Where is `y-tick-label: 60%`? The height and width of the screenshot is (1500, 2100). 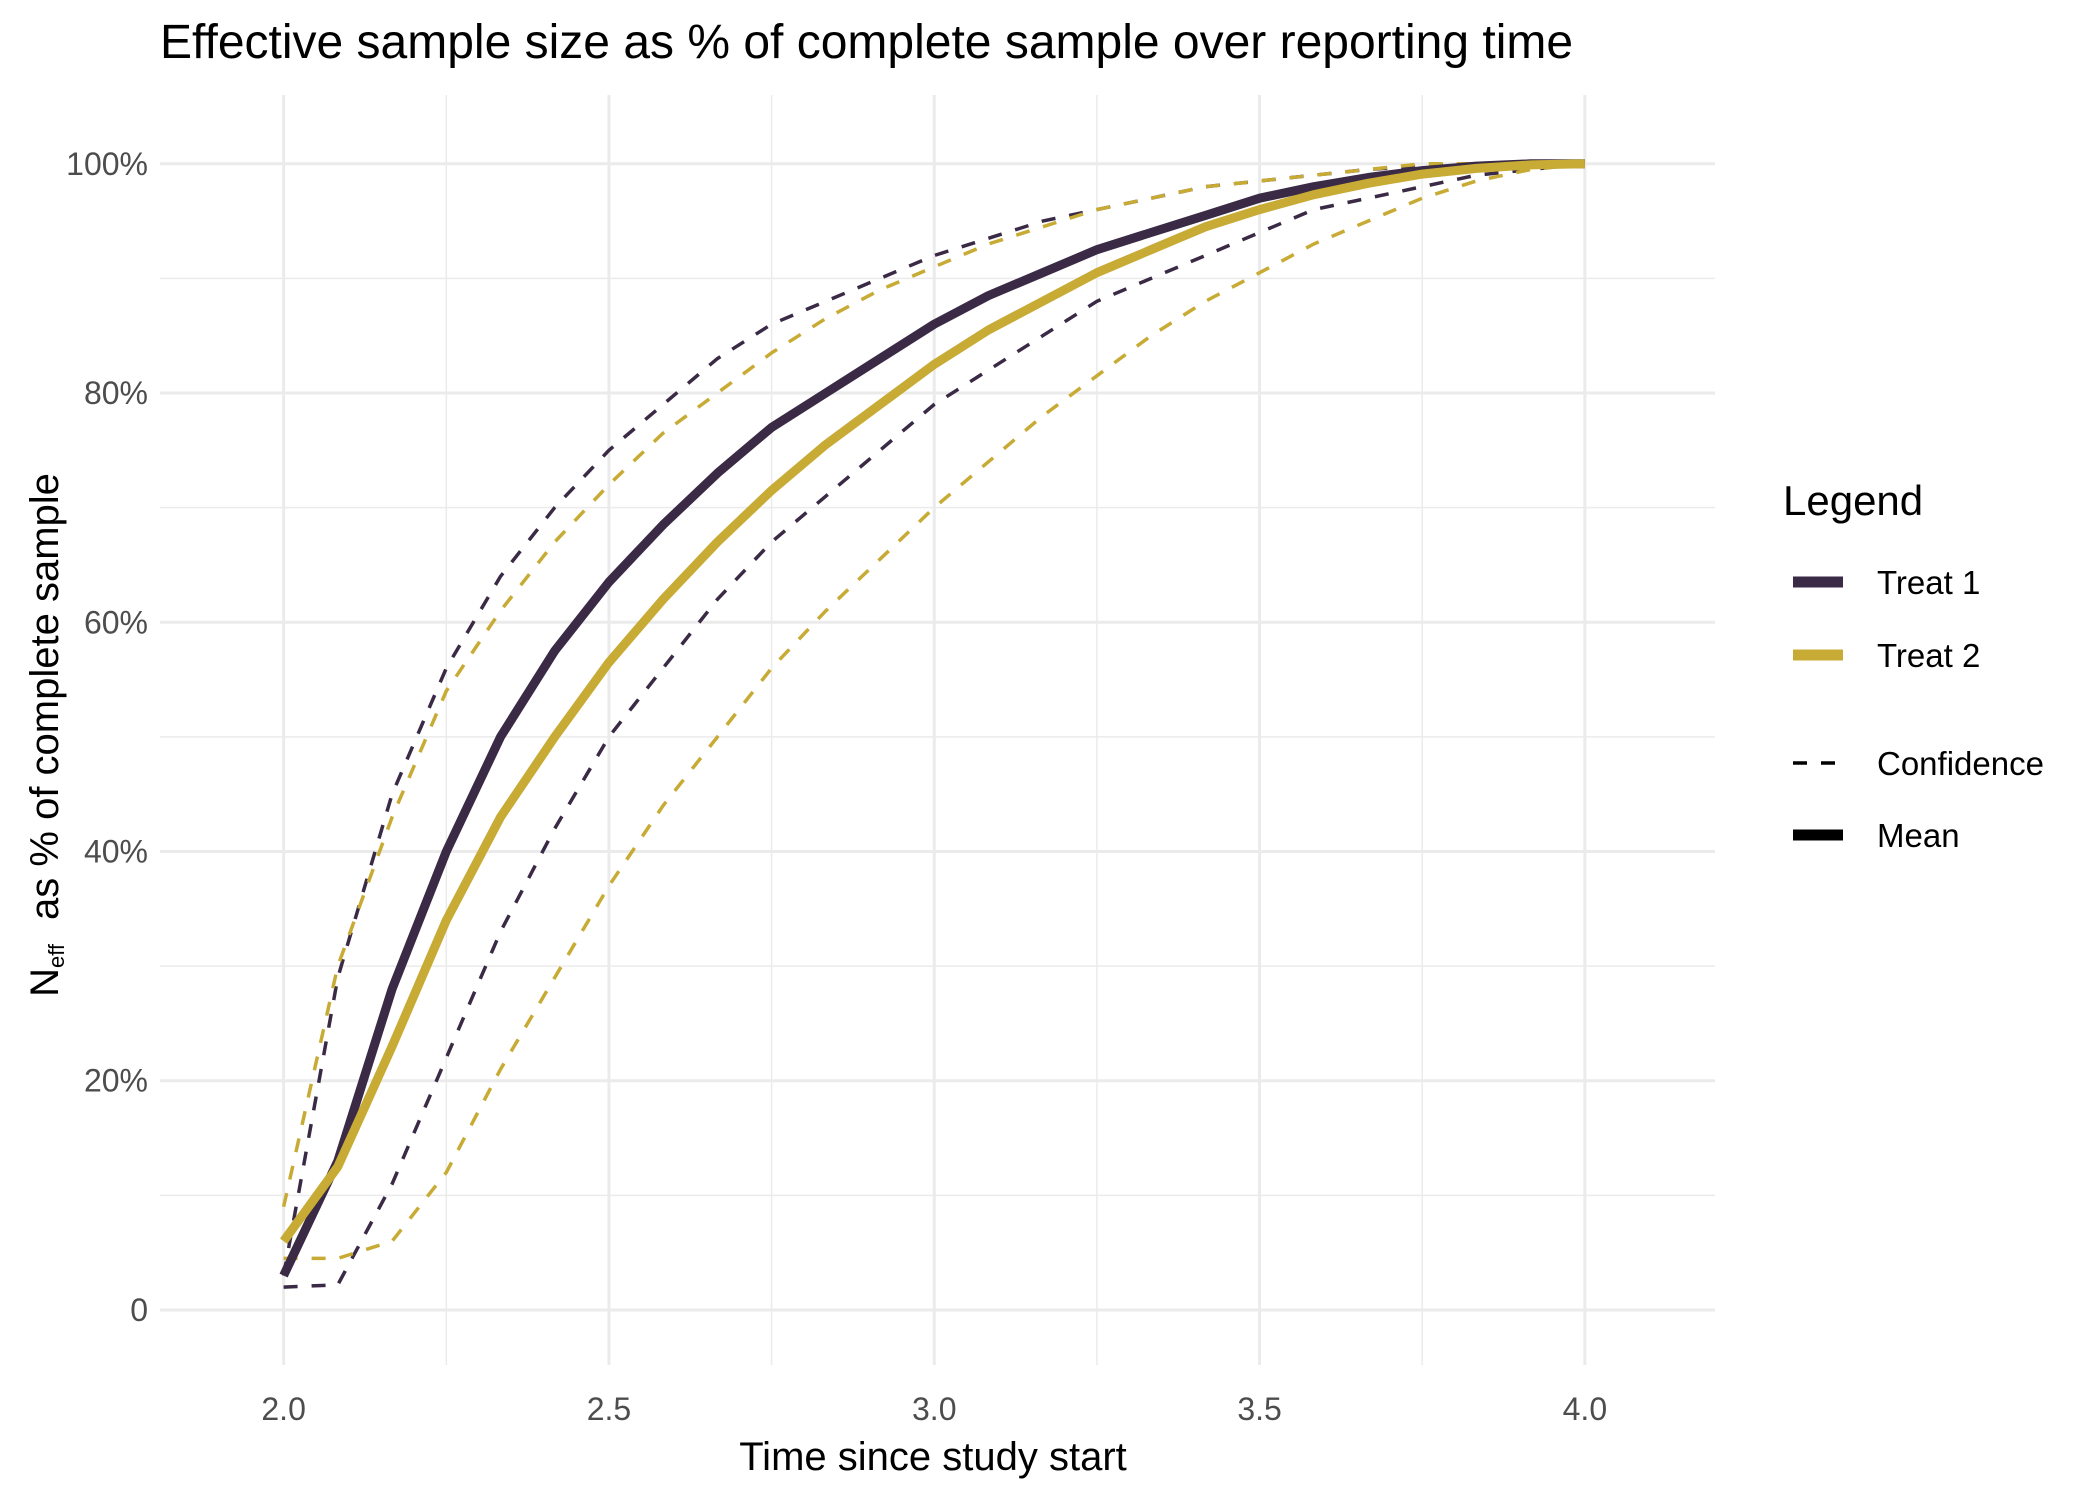 y-tick-label: 60% is located at coordinates (116, 622).